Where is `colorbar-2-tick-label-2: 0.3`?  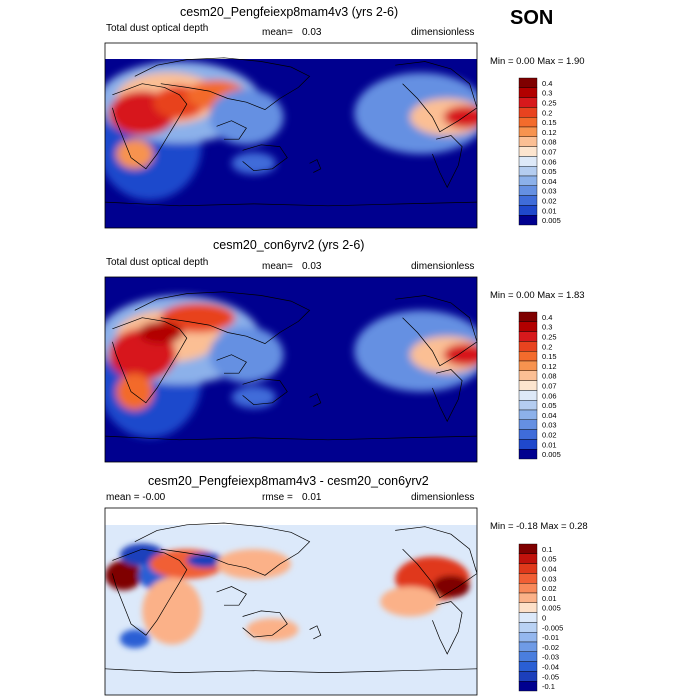
colorbar-2-tick-label-2: 0.3 is located at coordinates (547, 327).